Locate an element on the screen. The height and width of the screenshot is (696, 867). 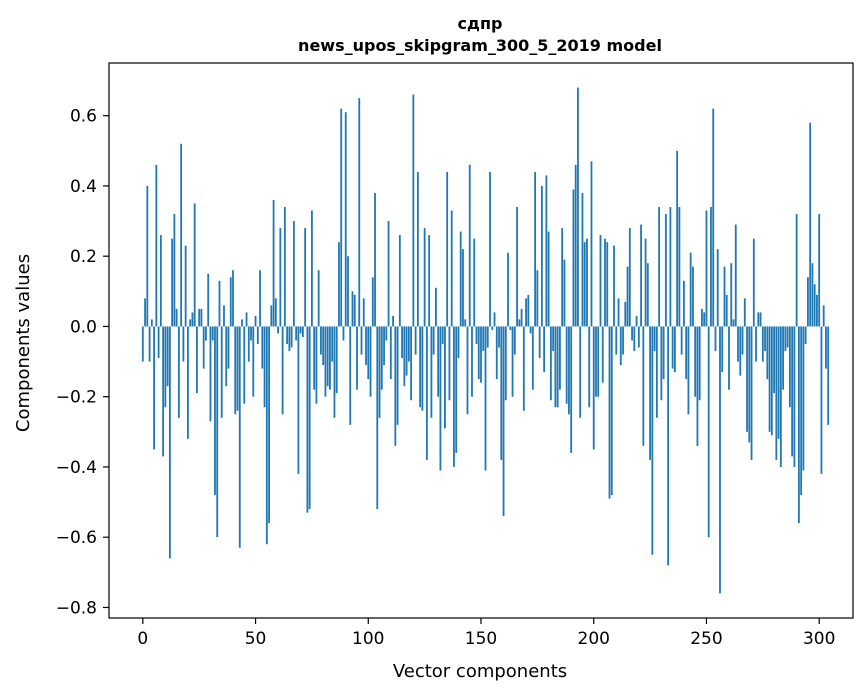
x-tick-label: 250 is located at coordinates (706, 639).